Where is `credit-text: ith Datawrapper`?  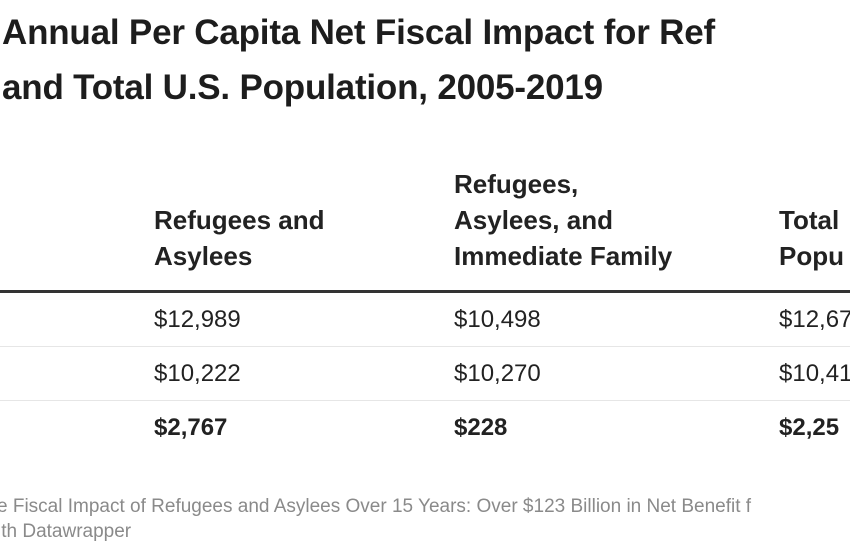 credit-text: ith Datawrapper is located at coordinates (66, 531).